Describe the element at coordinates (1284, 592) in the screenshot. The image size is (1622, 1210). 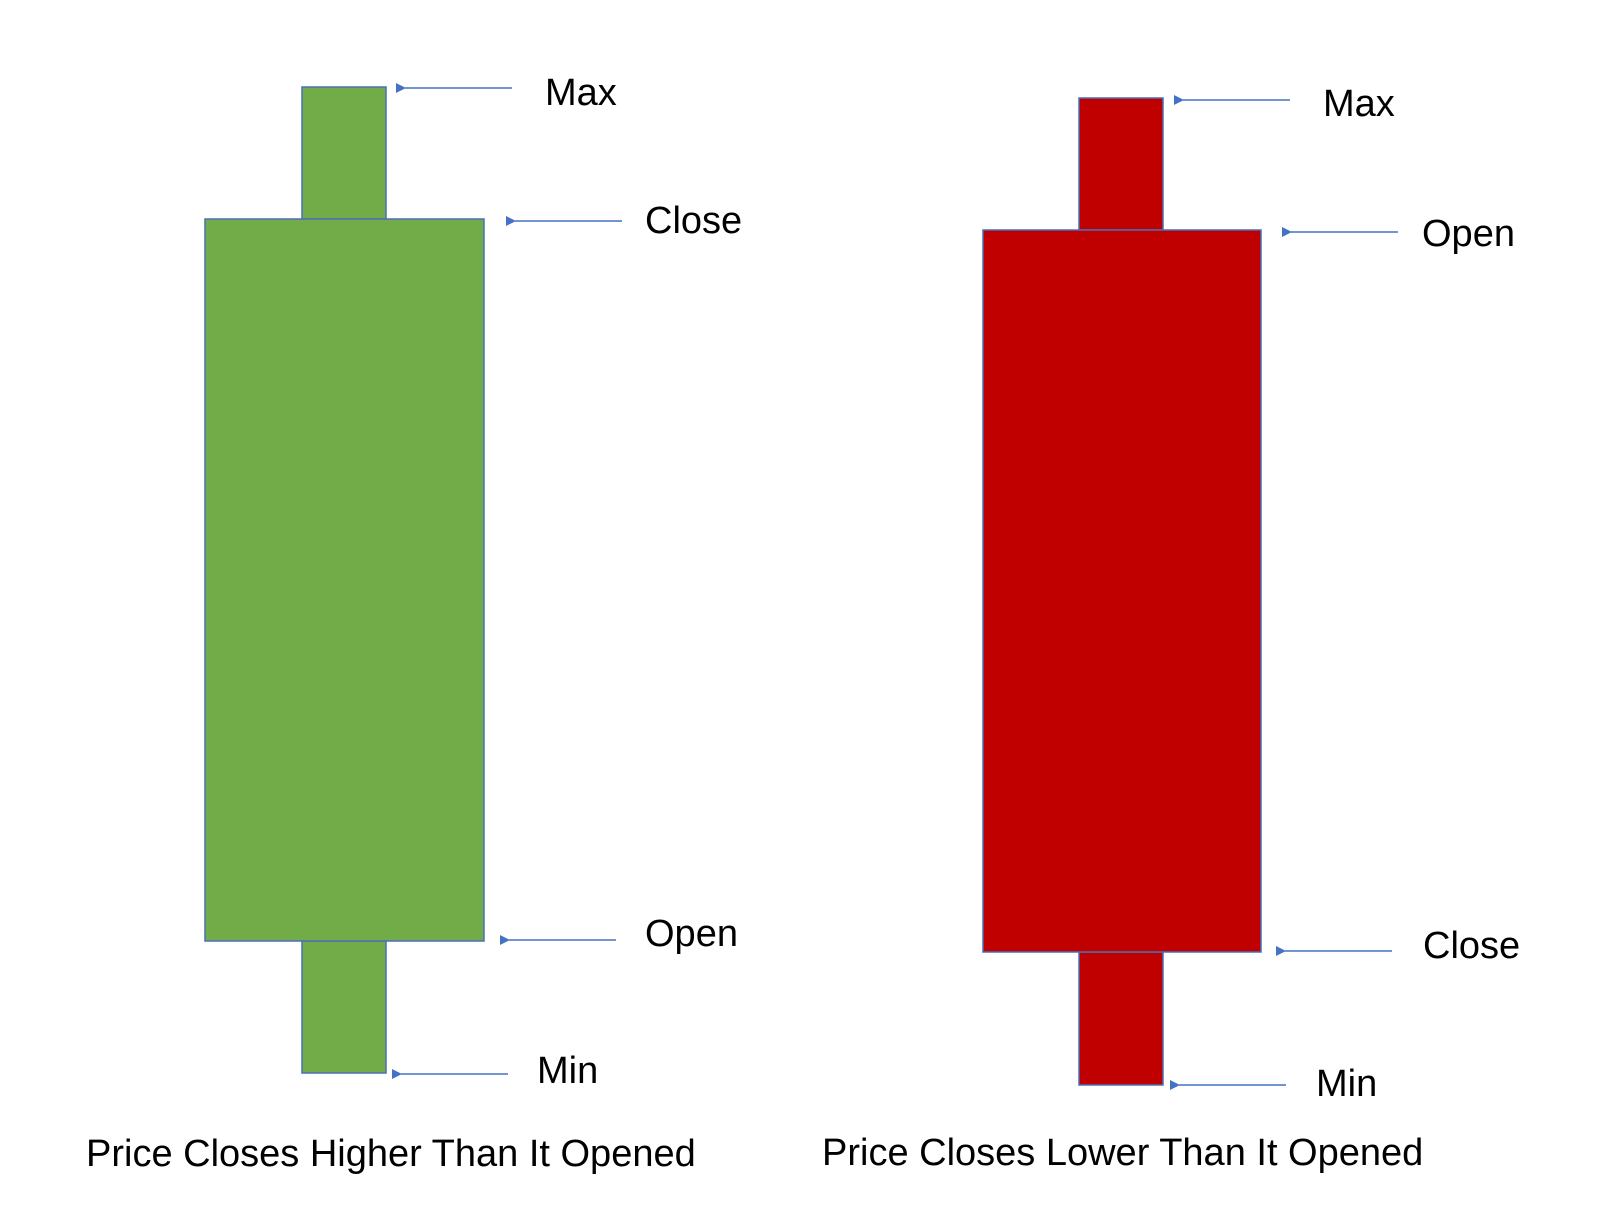
I see `bearish-arrows` at that location.